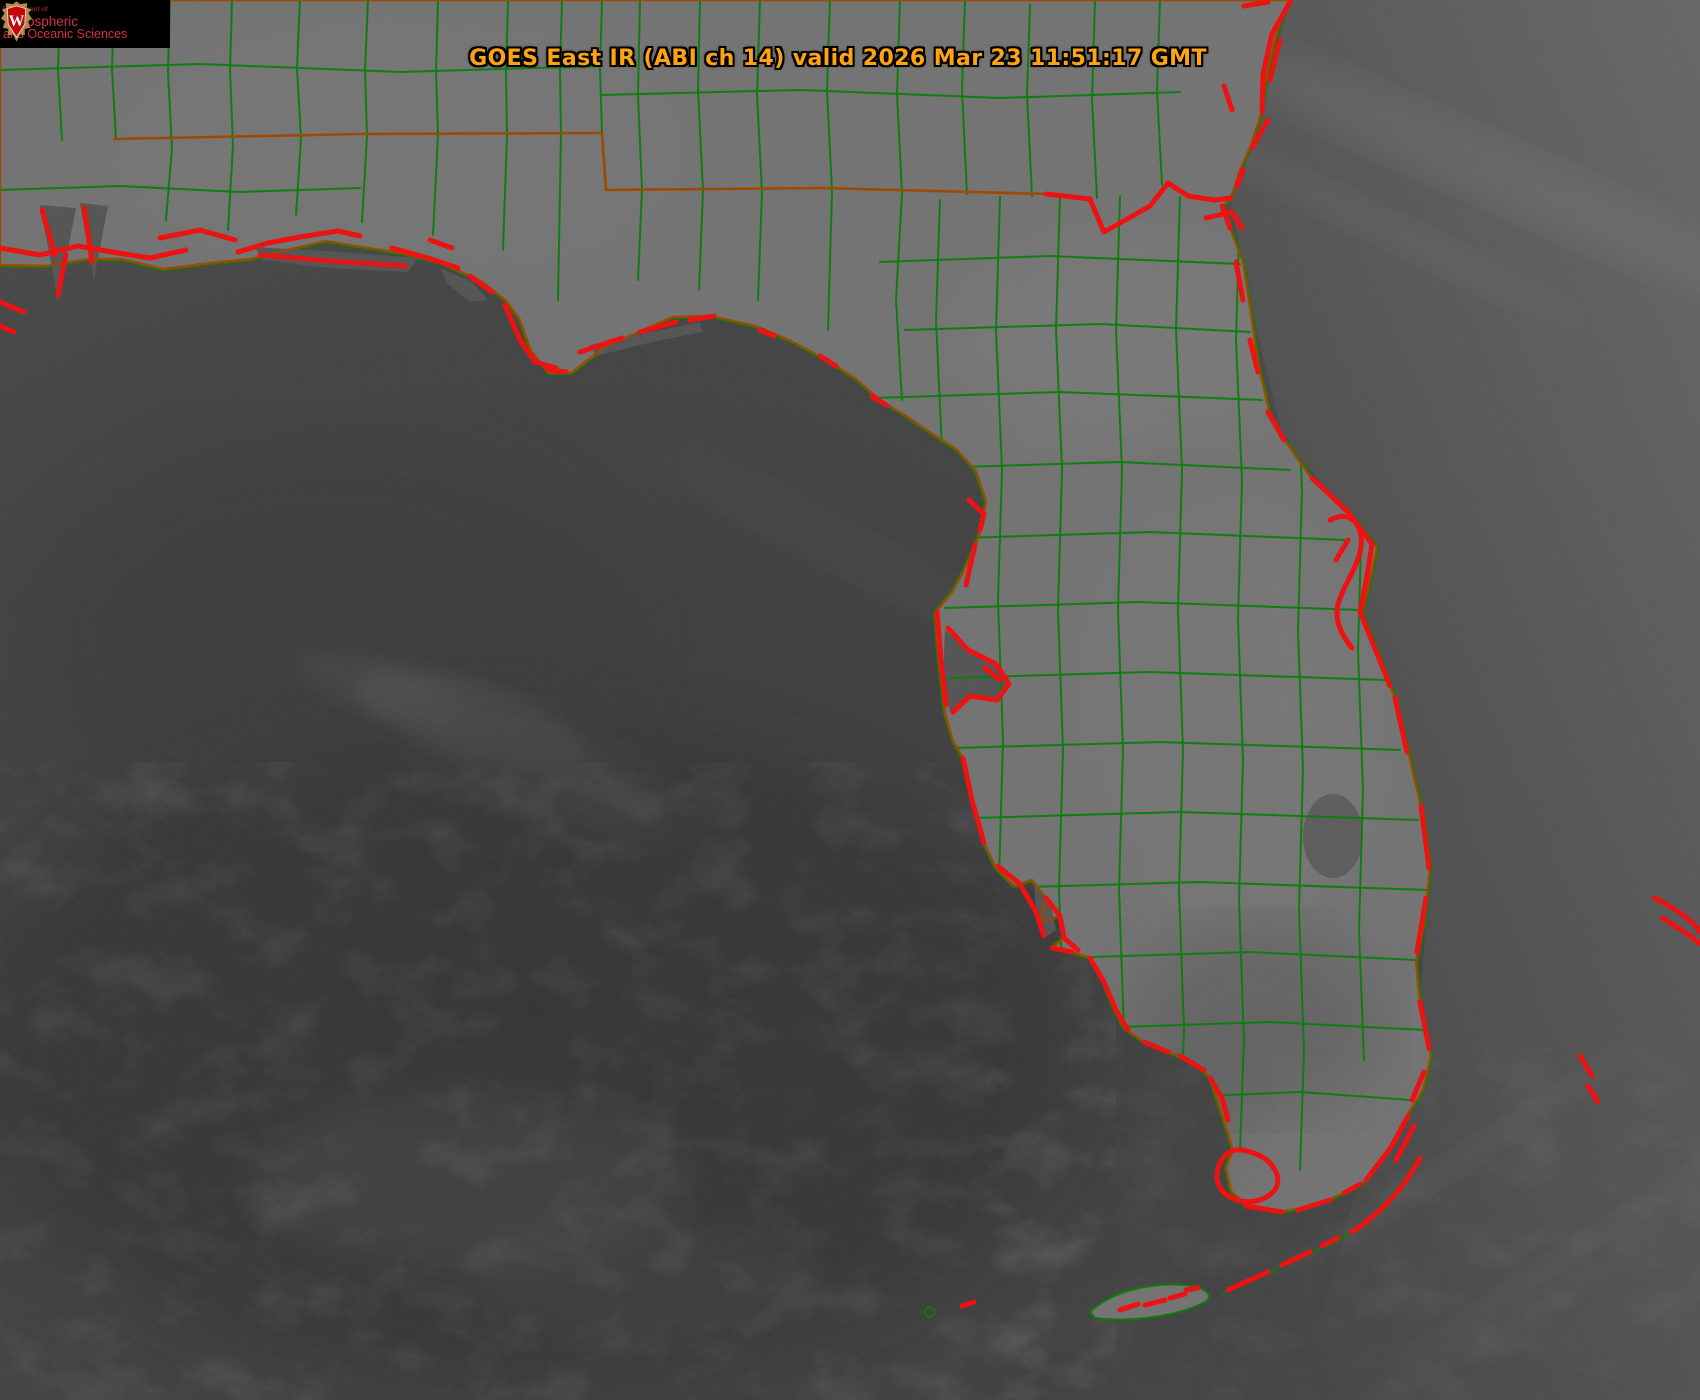 This screenshot has height=1400, width=1700. Describe the element at coordinates (65, 34) in the screenshot. I see `logo-line2: and Oceanic Sciences` at that location.